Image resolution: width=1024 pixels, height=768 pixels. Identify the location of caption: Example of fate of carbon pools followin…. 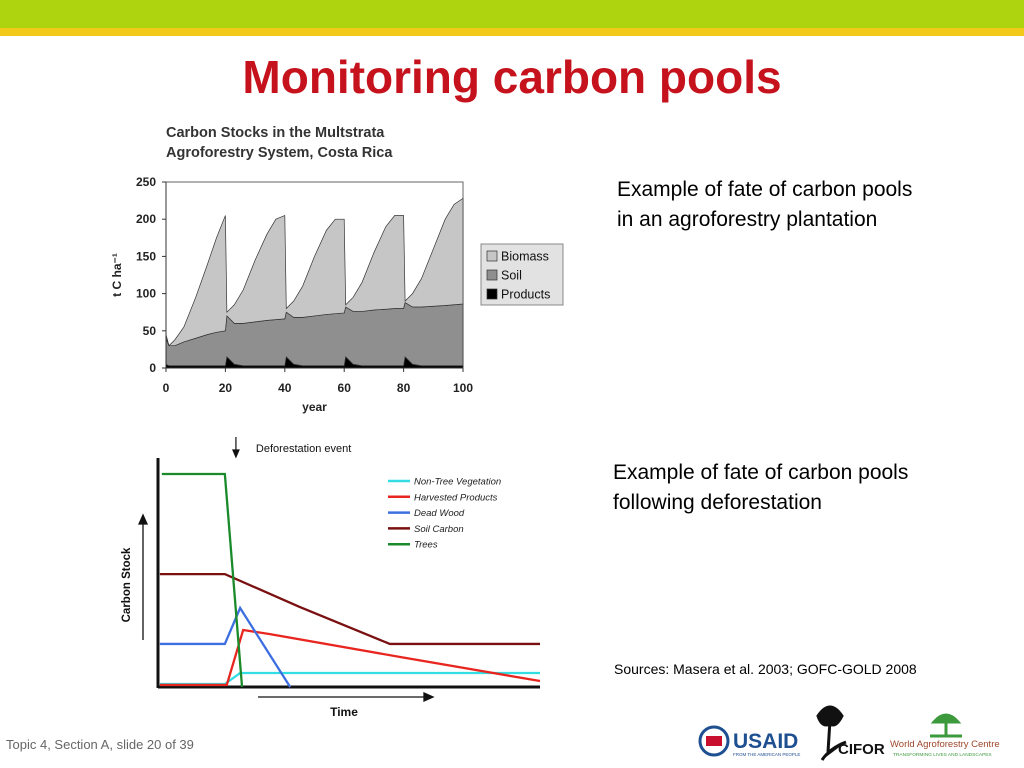
(761, 487).